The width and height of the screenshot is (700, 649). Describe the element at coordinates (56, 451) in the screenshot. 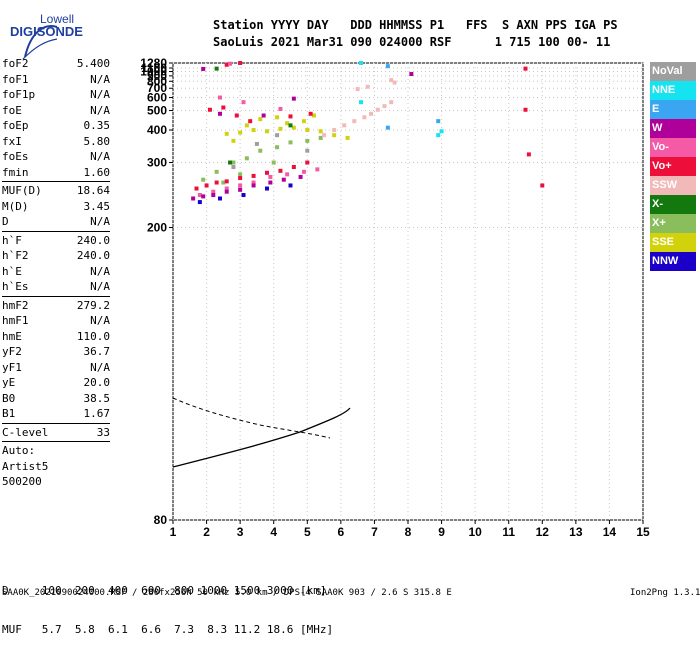

I see `param-row: Auto:` at that location.